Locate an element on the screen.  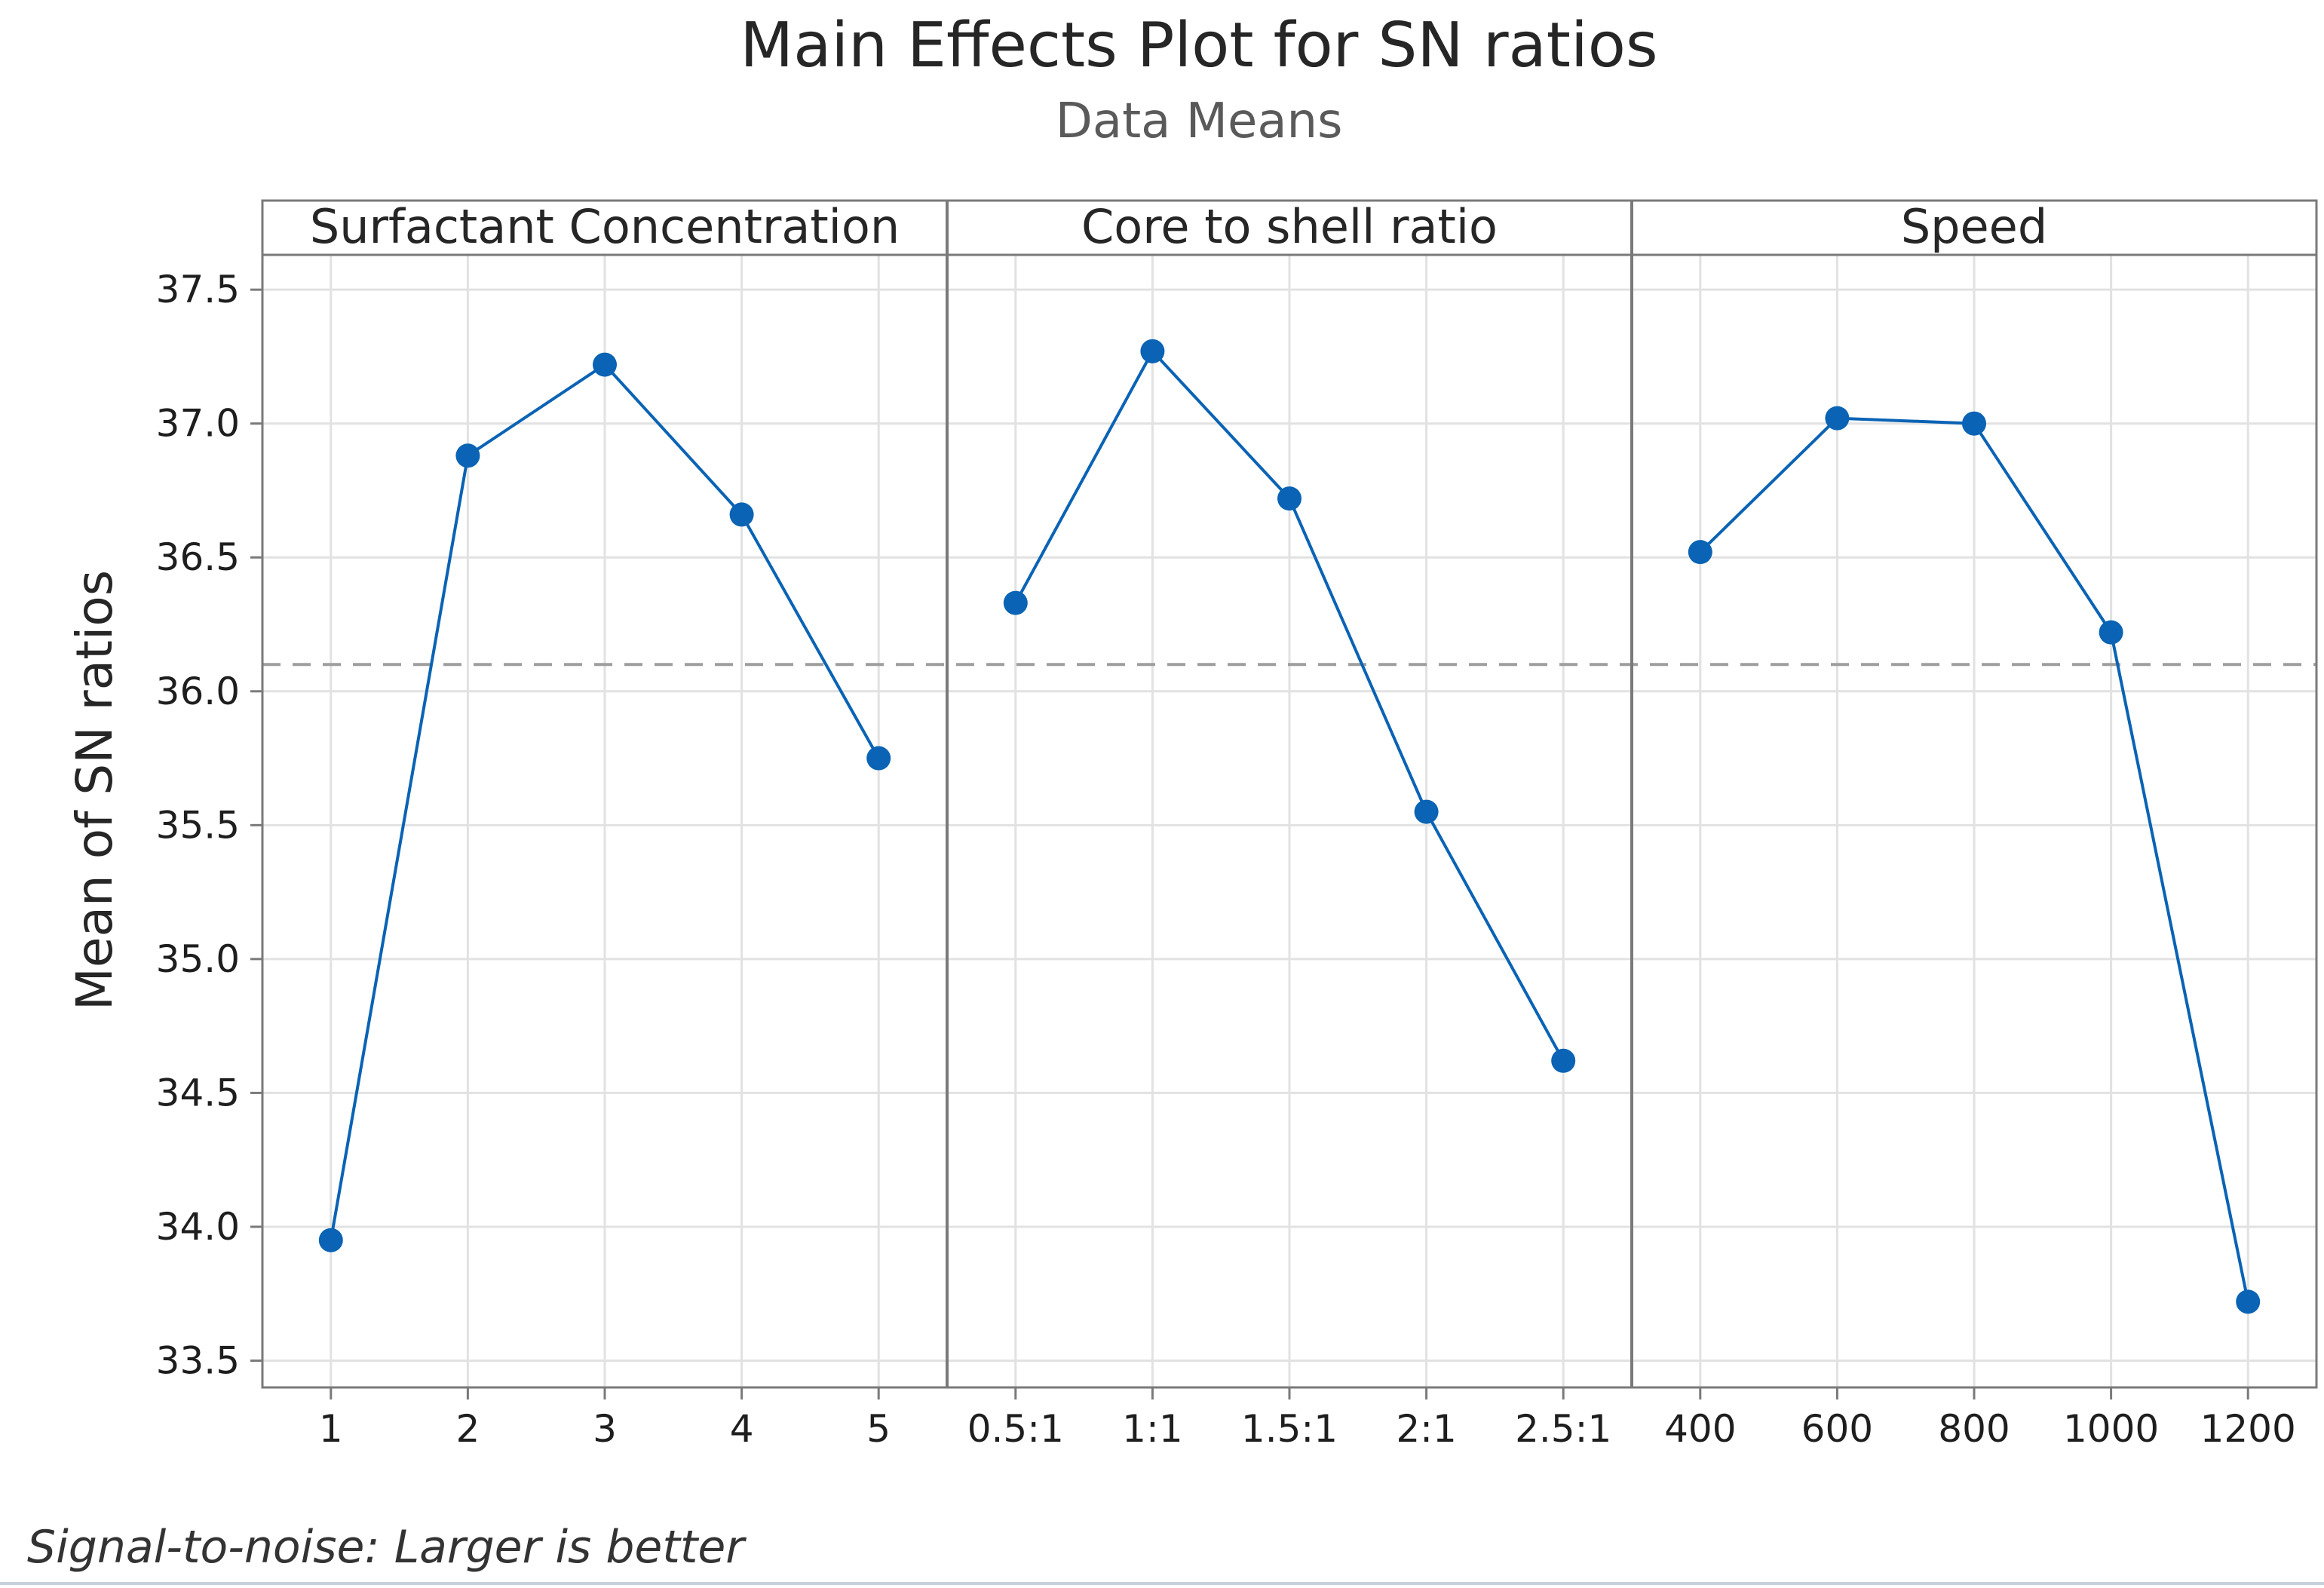
y-tick-label: 37.5 is located at coordinates (198, 290).